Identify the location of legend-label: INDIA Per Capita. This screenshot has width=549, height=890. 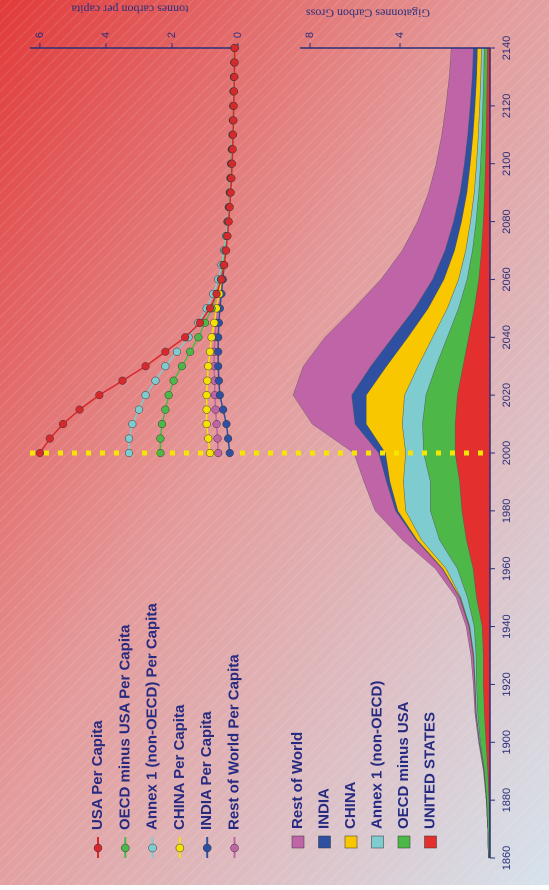
(206, 770).